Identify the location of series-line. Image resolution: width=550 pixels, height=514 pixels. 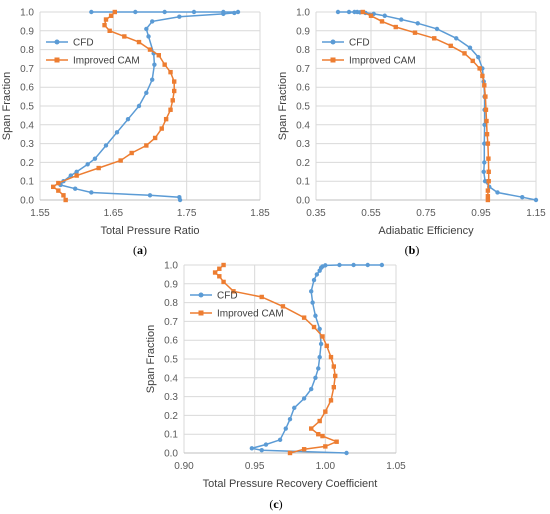
(113, 106).